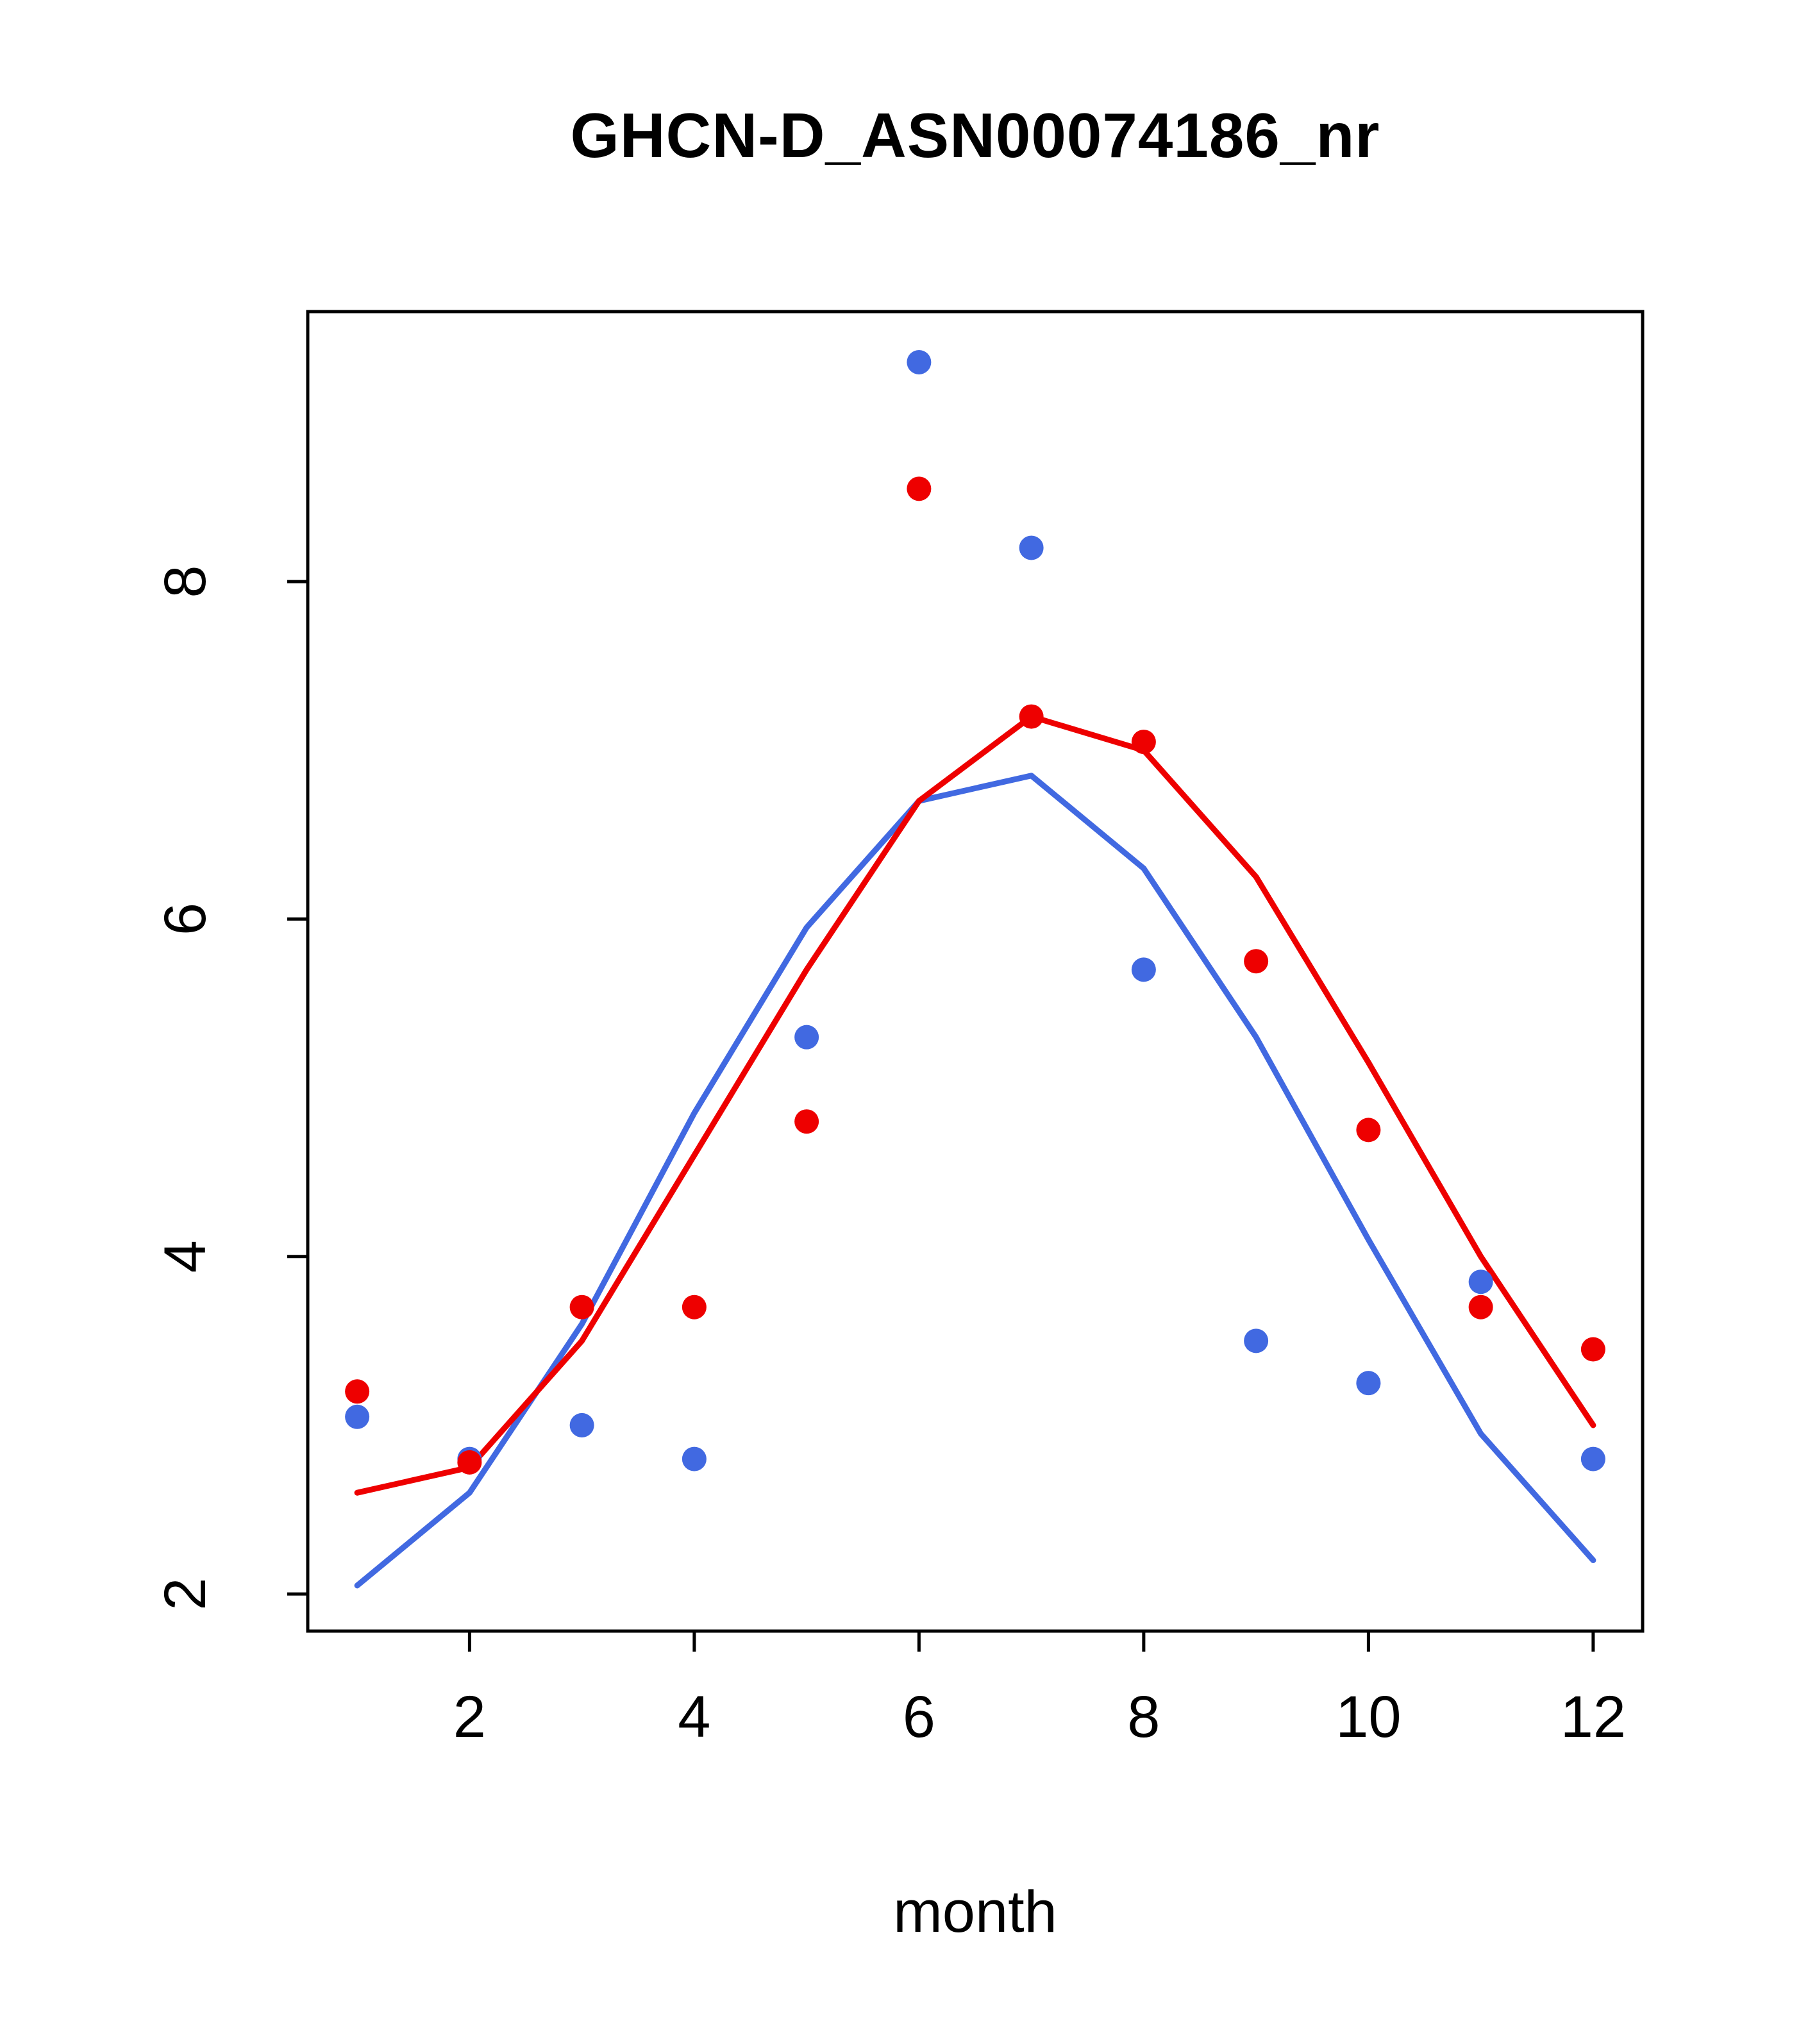  What do you see at coordinates (1593, 1717) in the screenshot?
I see `x-tick-label: 12` at bounding box center [1593, 1717].